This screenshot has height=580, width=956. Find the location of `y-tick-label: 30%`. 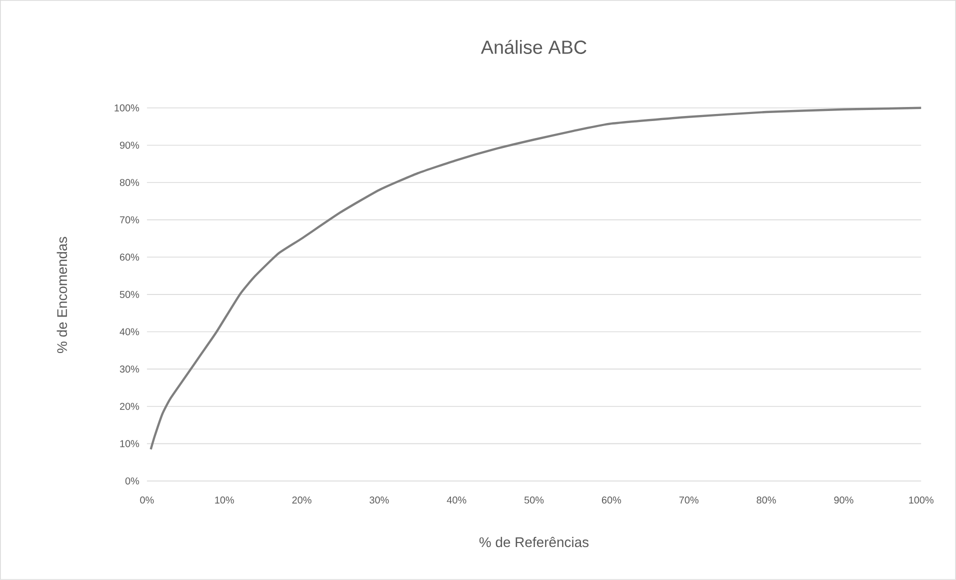

y-tick-label: 30% is located at coordinates (130, 369).